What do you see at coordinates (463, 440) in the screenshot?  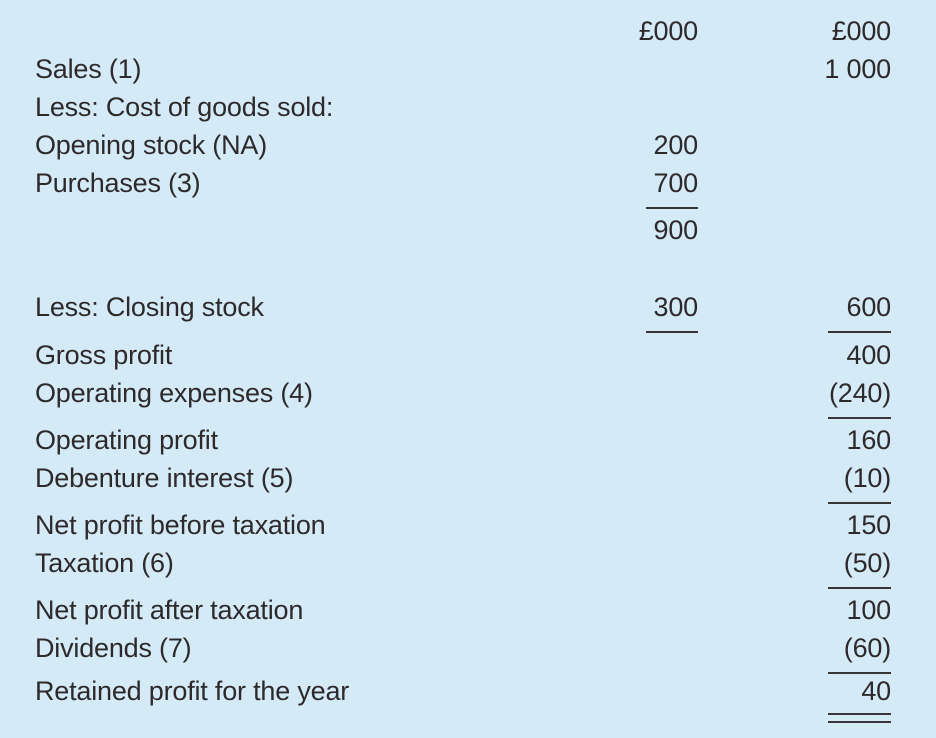 I see `table-row-operating-profit: Operating profit 160` at bounding box center [463, 440].